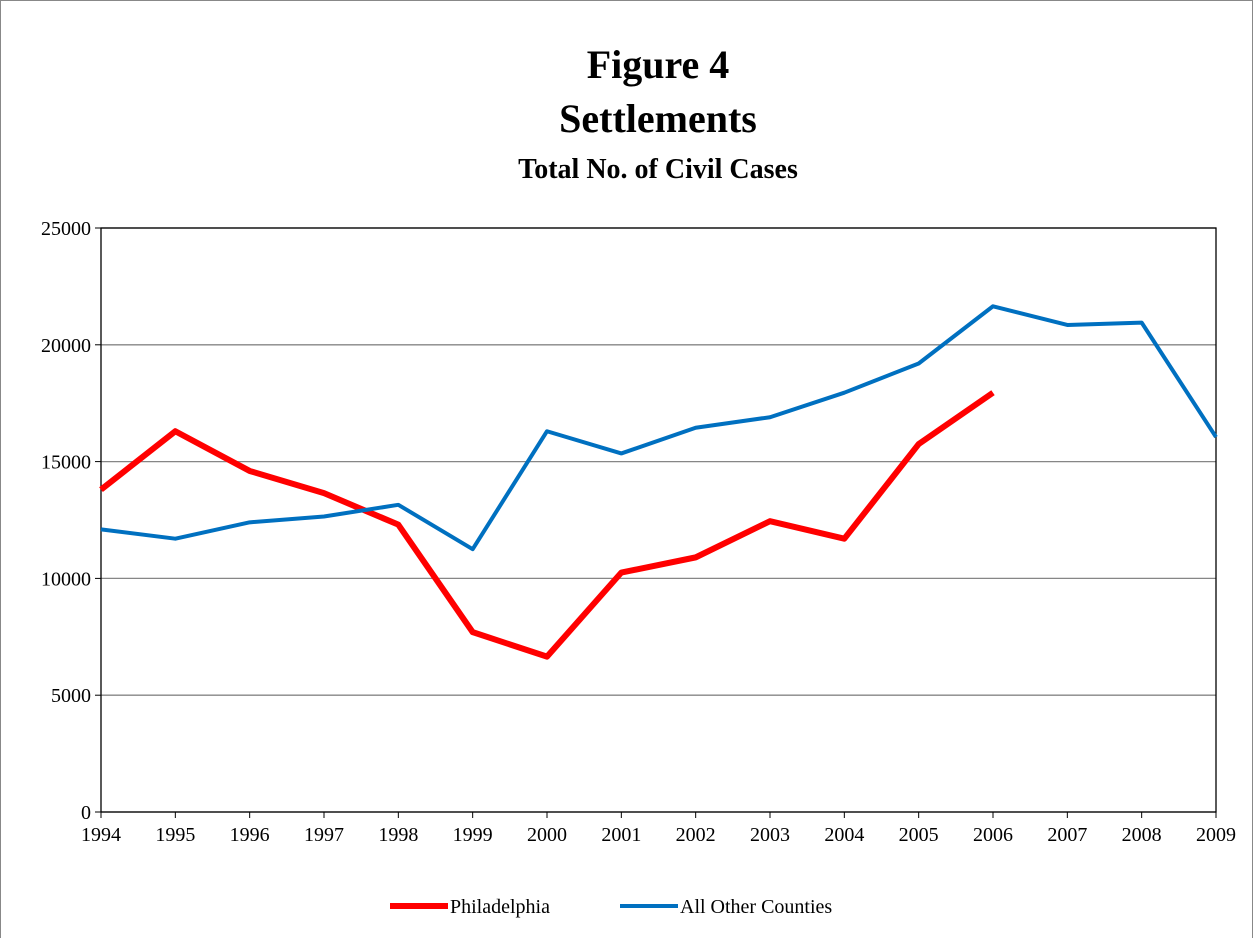 The image size is (1253, 943). Describe the element at coordinates (66, 463) in the screenshot. I see `y-tick-label: 15000` at that location.